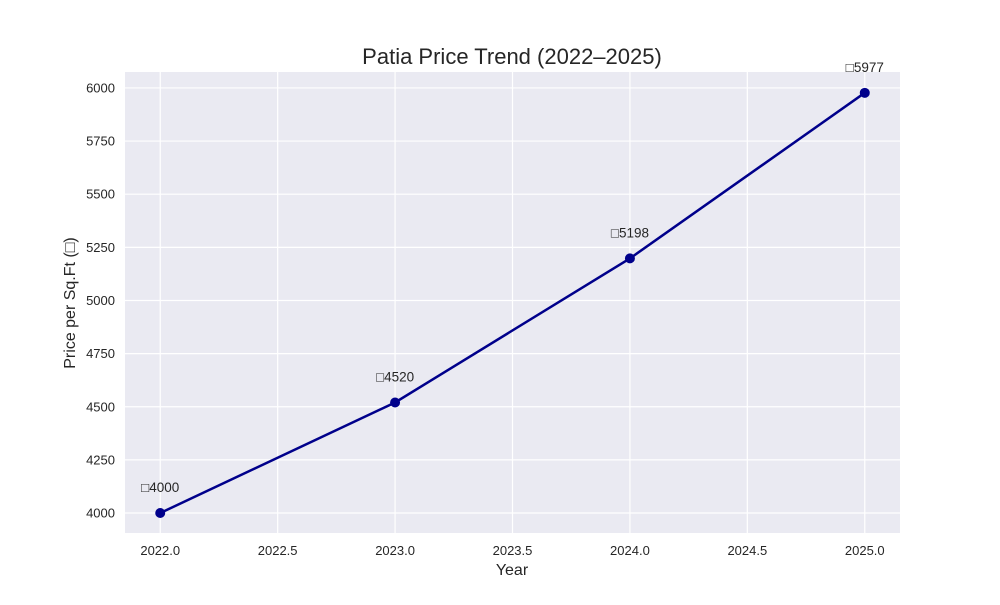 The height and width of the screenshot is (605, 1000). Describe the element at coordinates (747, 550) in the screenshot. I see `x-tick-label: 2024.5` at that location.